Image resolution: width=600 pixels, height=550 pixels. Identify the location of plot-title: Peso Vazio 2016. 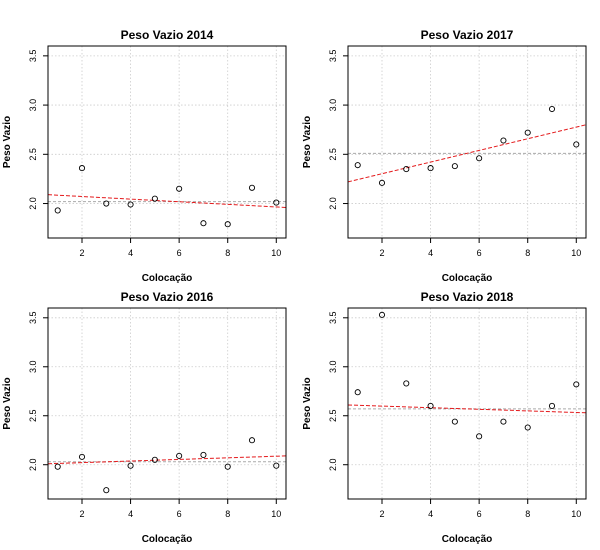
(167, 297).